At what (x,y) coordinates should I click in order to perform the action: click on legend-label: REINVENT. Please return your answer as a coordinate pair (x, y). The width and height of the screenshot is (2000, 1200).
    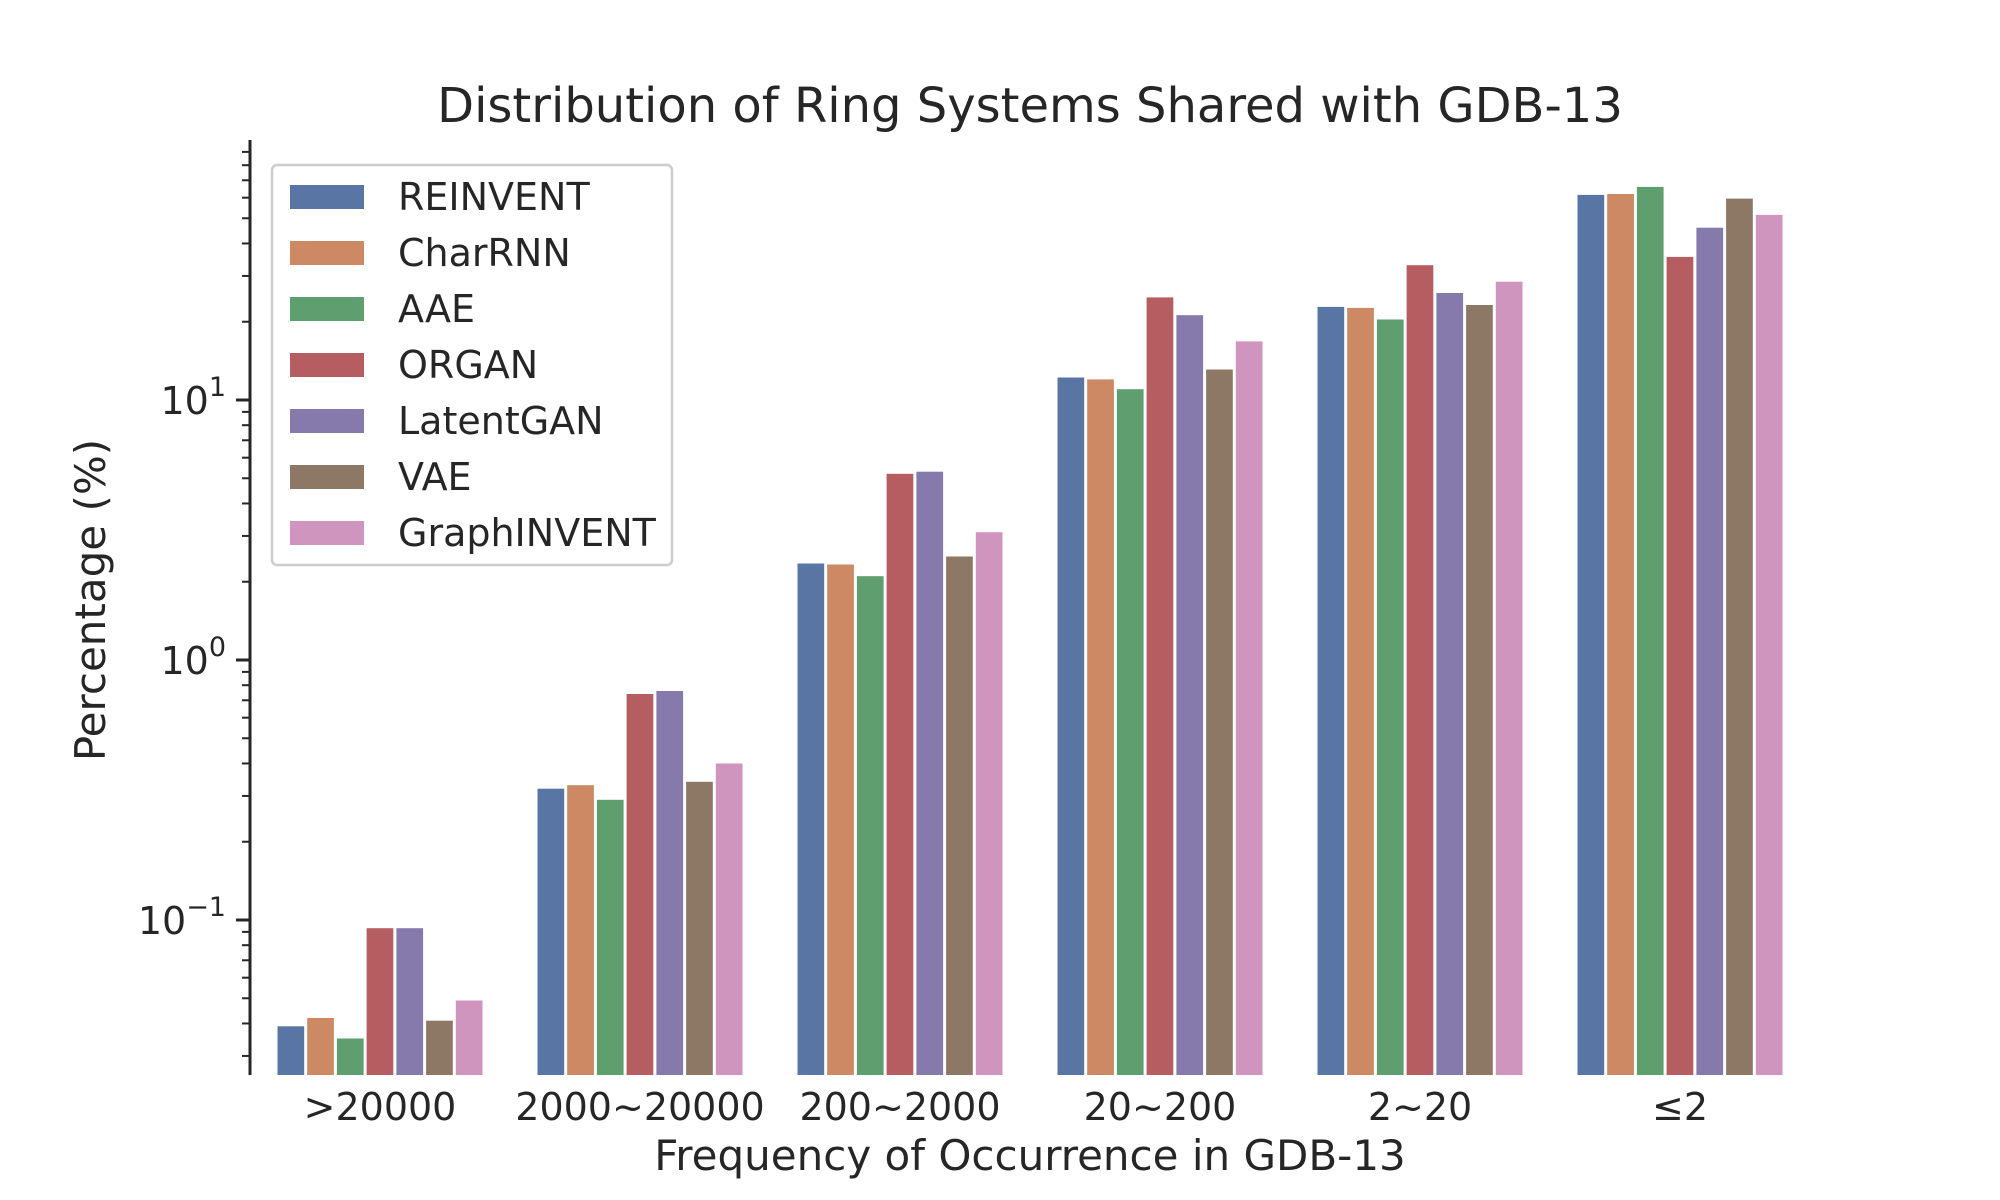
    Looking at the image, I should click on (494, 197).